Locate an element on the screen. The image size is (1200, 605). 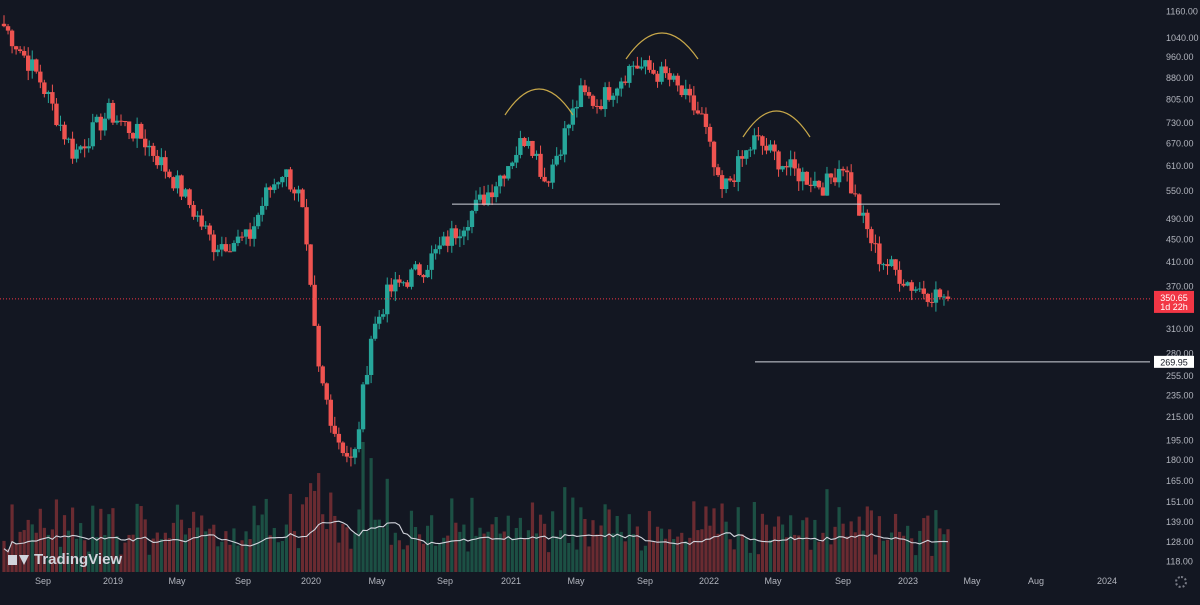
y-tick-label: 128.00 is located at coordinates (1180, 542).